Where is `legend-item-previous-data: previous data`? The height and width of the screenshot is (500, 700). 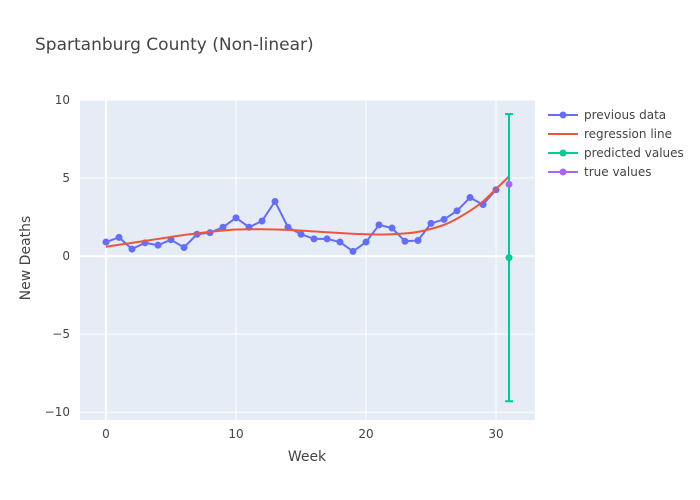
legend-item-previous-data: previous data is located at coordinates (607, 115).